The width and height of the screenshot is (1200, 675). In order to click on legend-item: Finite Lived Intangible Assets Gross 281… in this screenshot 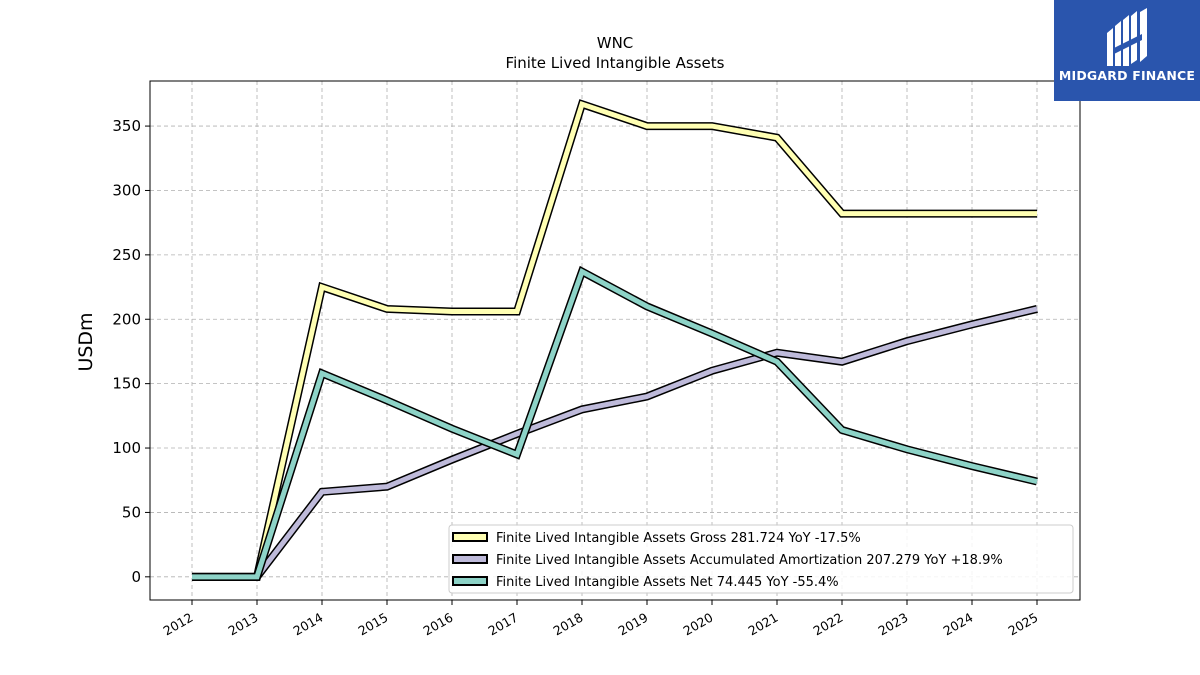, I will do `click(656, 538)`.